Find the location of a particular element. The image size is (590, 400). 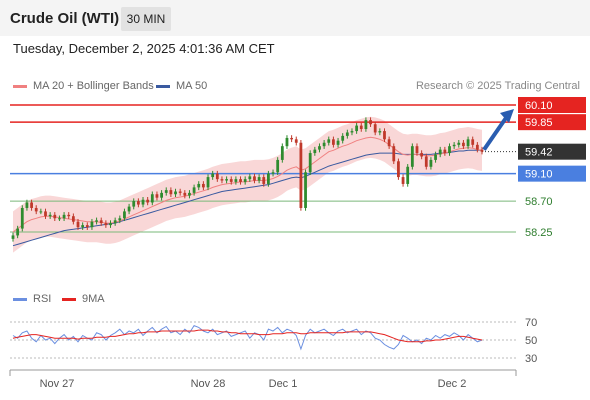

research-credit: Research © 2025 Trading Central is located at coordinates (497, 86).